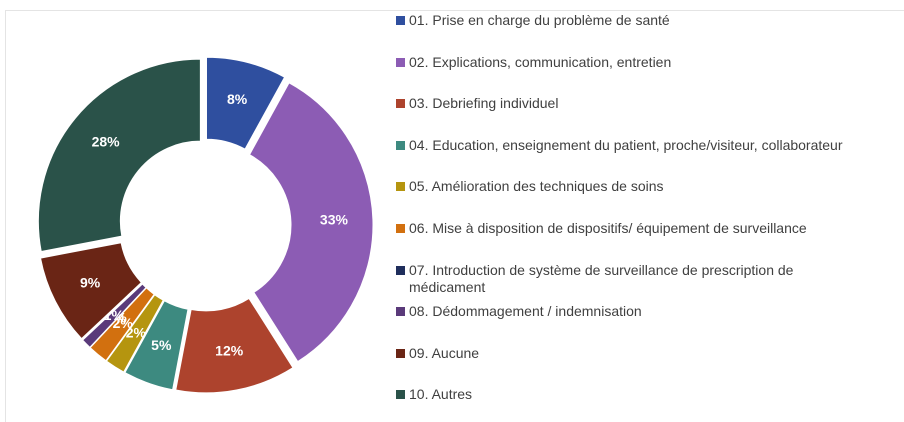 This screenshot has height=422, width=904. I want to click on legend-item: 05. Amélioration des techniques de soins, so click(530, 186).